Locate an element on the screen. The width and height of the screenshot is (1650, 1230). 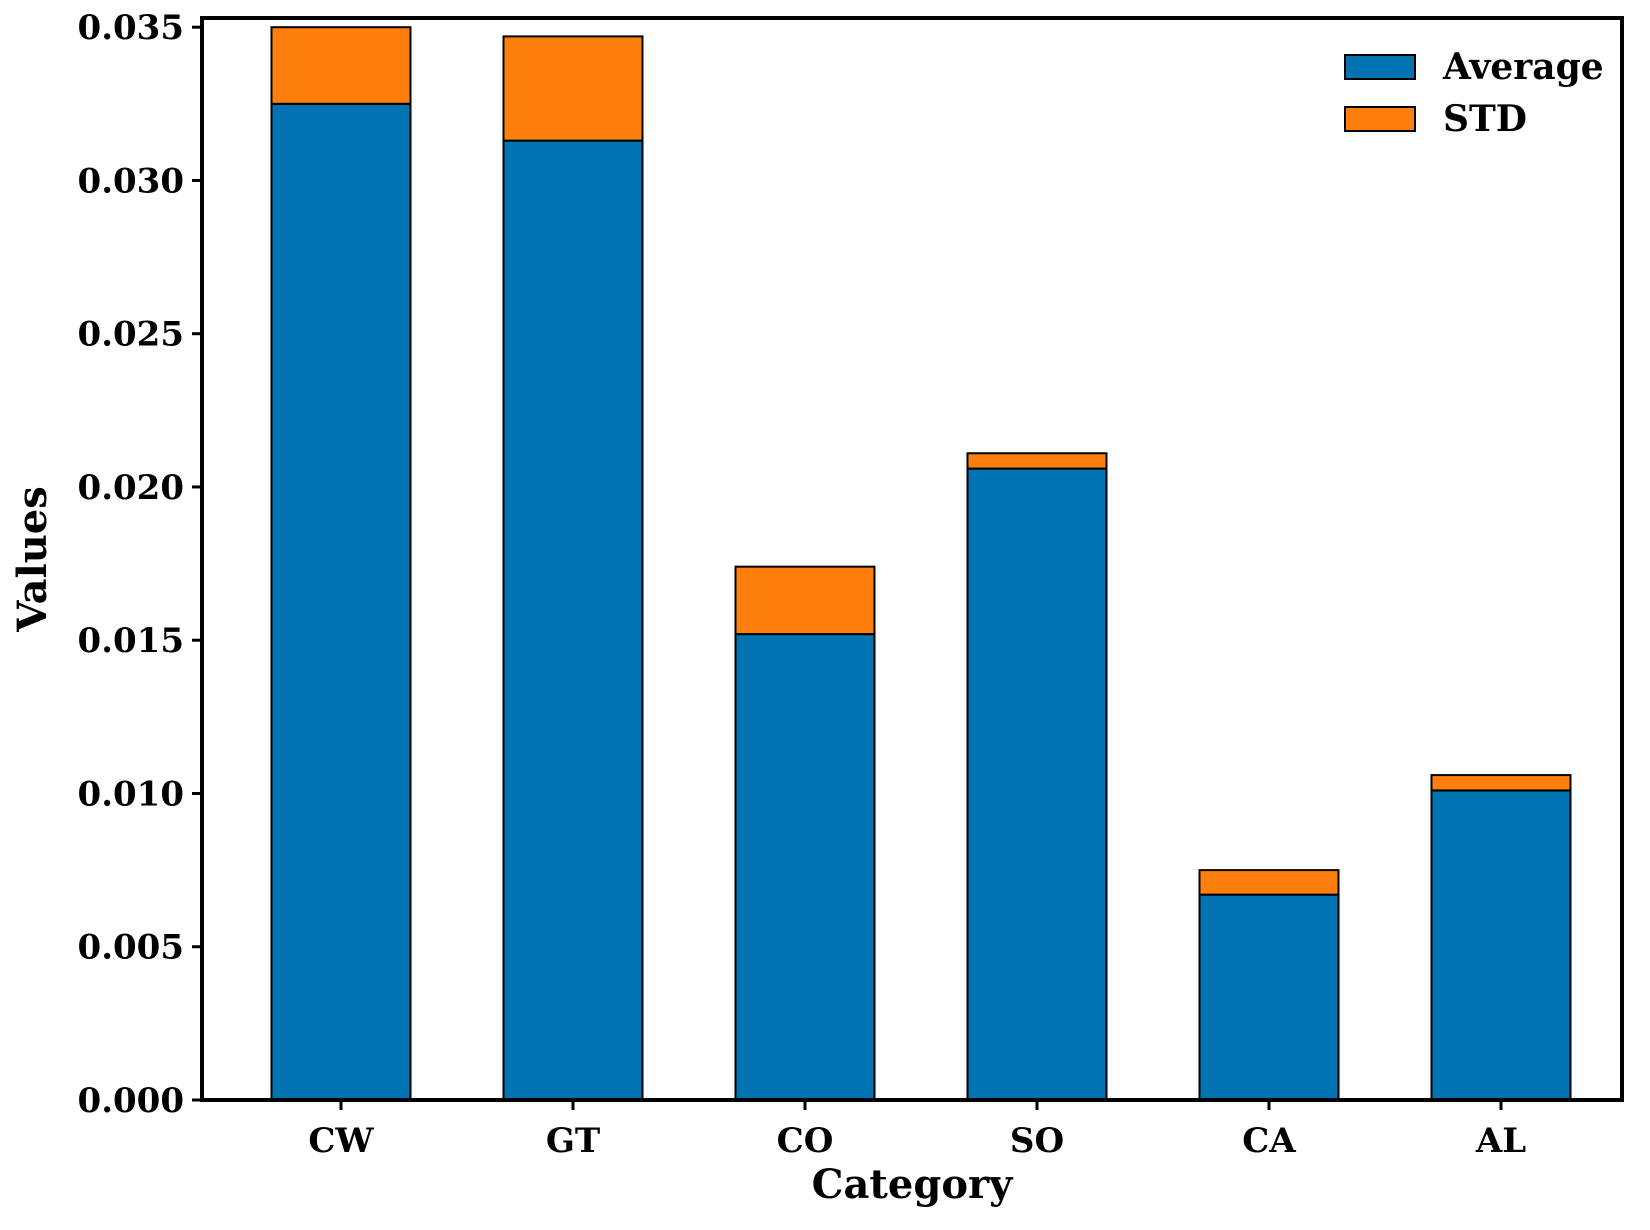
y-tick-label: 0.025 is located at coordinates (131, 335).